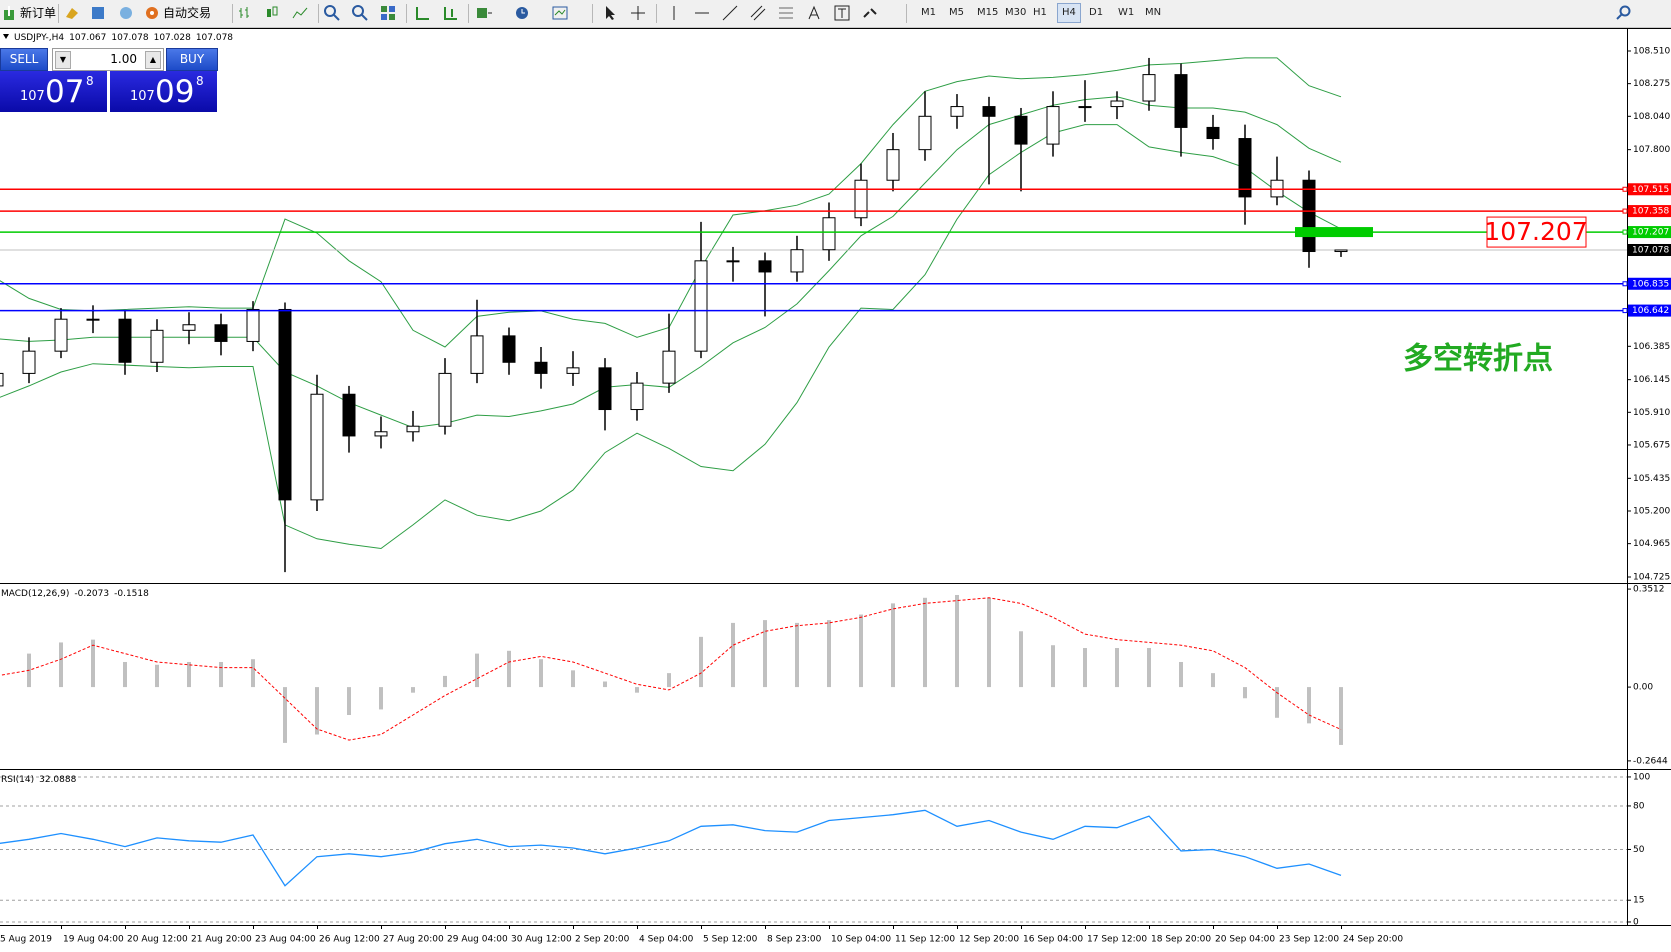 The image size is (1671, 952). Describe the element at coordinates (758, 13) in the screenshot. I see `channel-icon` at that location.